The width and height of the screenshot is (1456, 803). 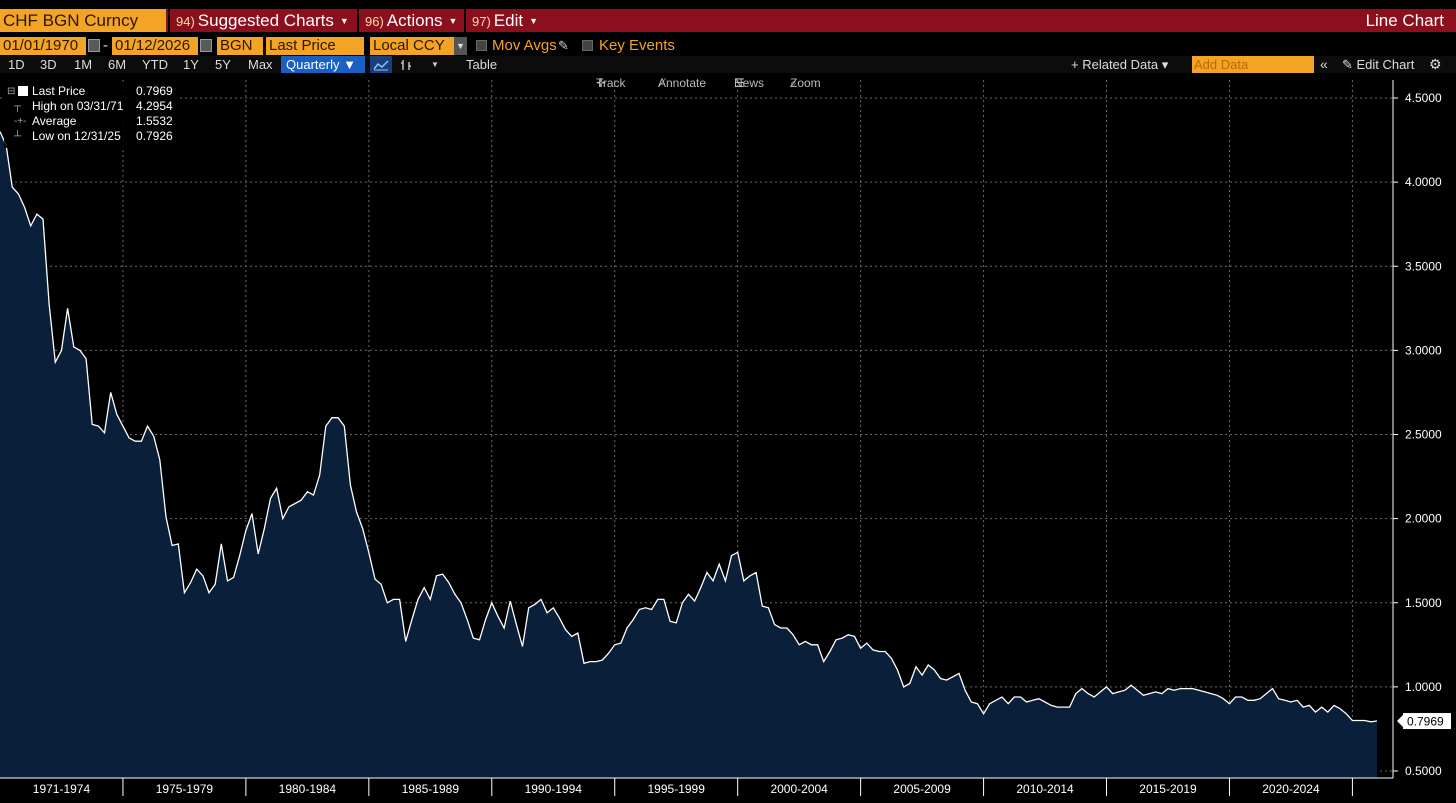 I want to click on low-marker-icon: ┴, so click(x=18, y=136).